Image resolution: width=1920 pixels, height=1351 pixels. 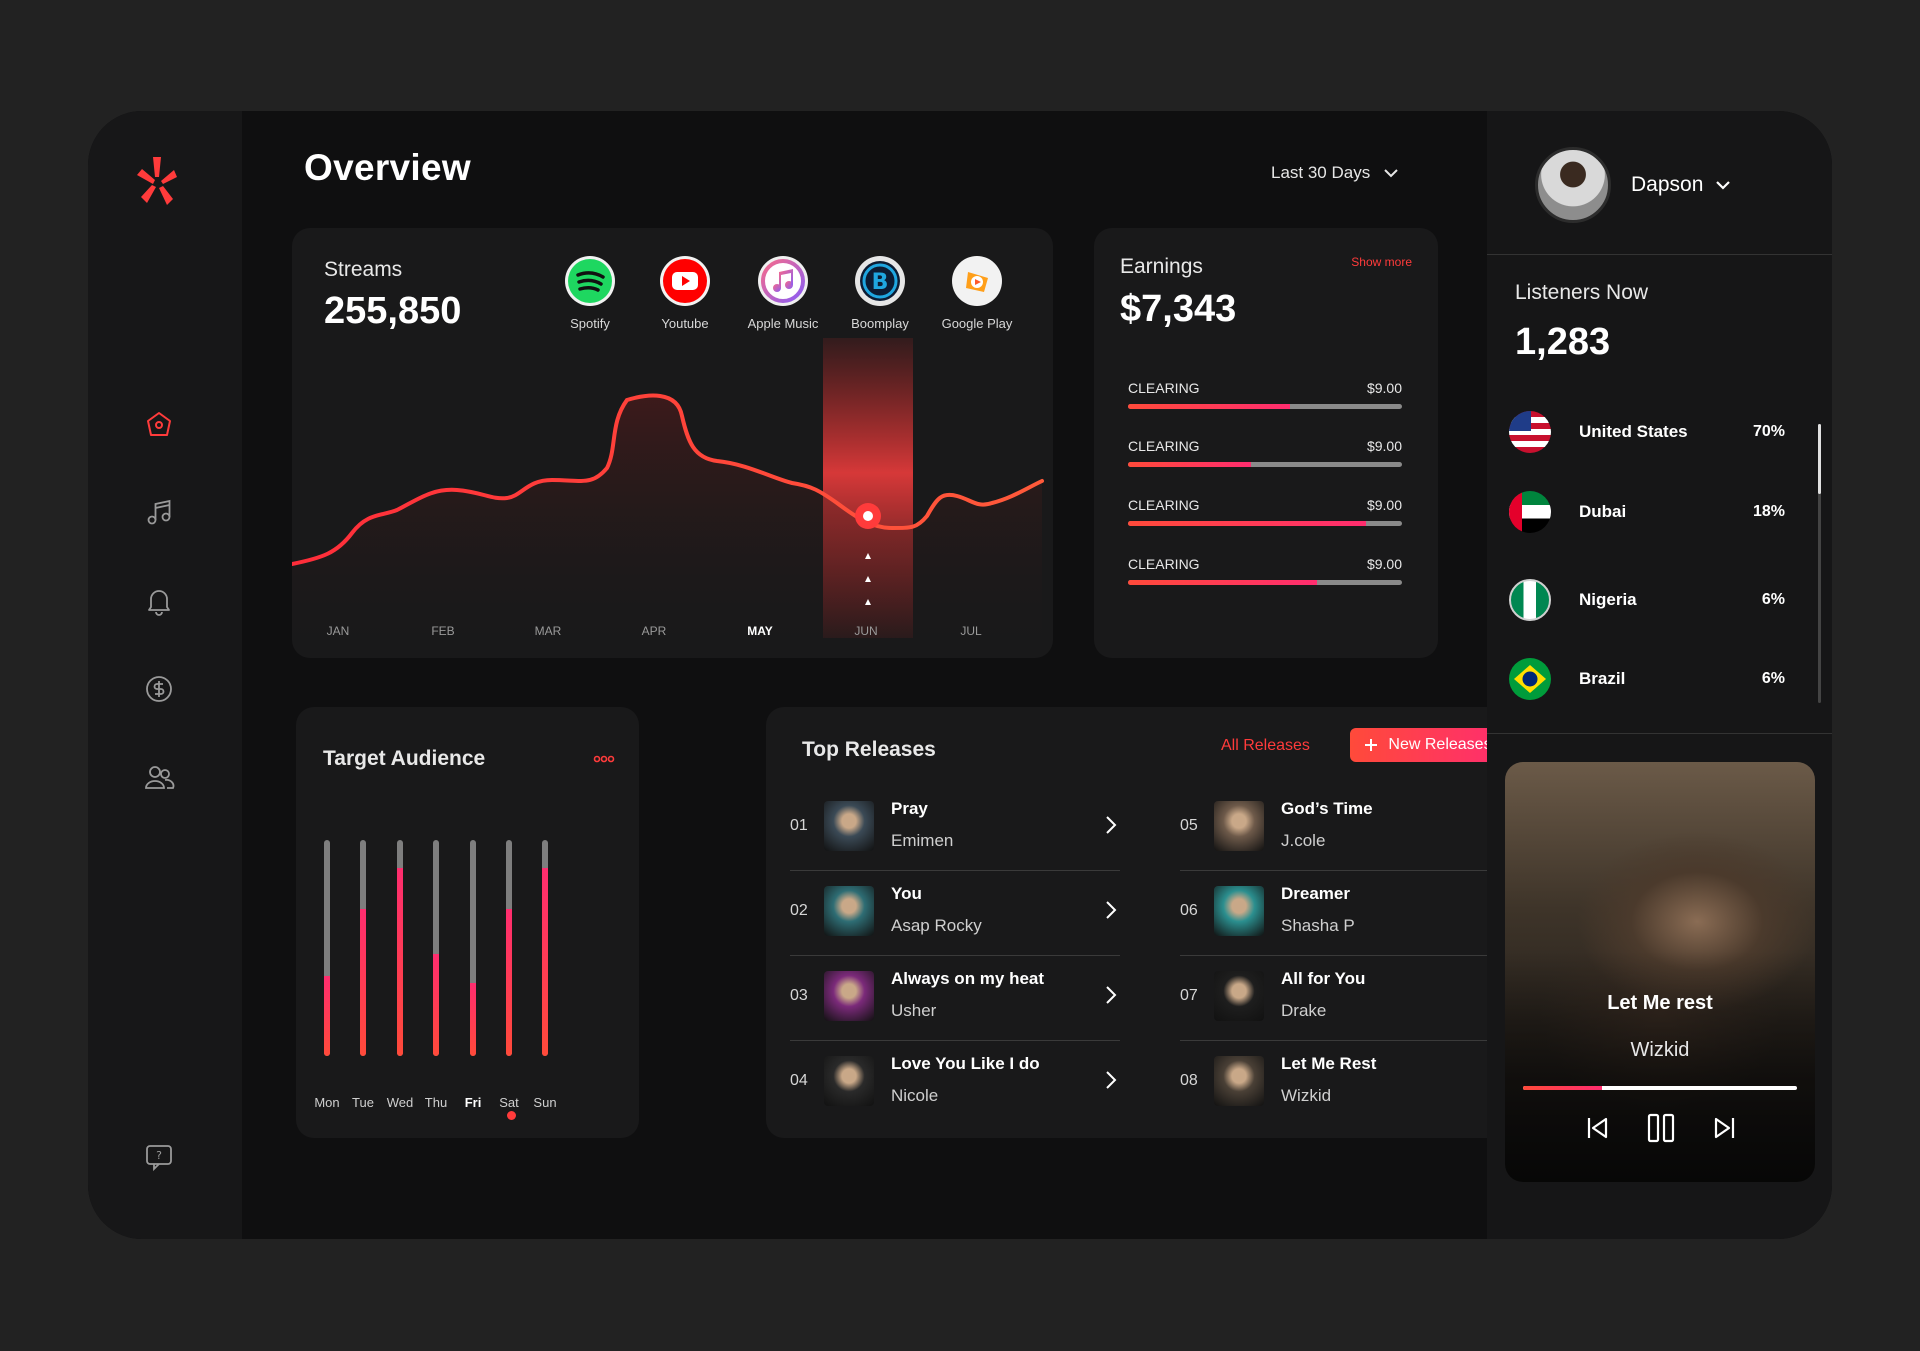 I want to click on release-item: 02 You Asap Rocky, so click(x=955, y=914).